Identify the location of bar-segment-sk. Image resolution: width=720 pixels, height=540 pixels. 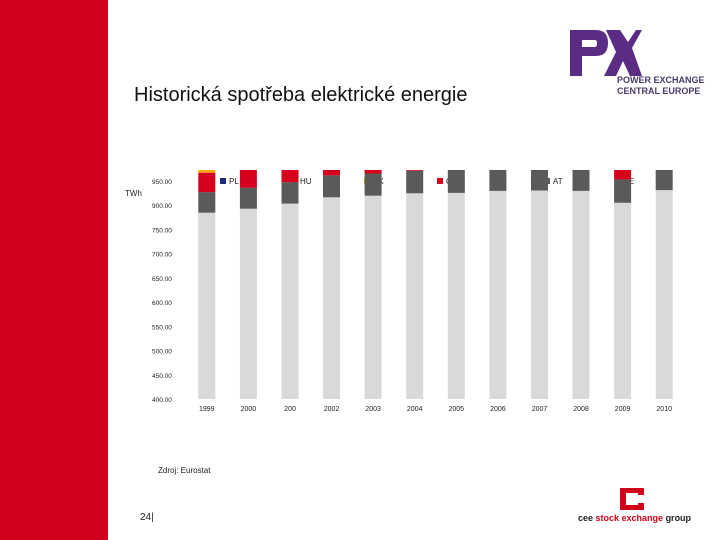
(207, 171).